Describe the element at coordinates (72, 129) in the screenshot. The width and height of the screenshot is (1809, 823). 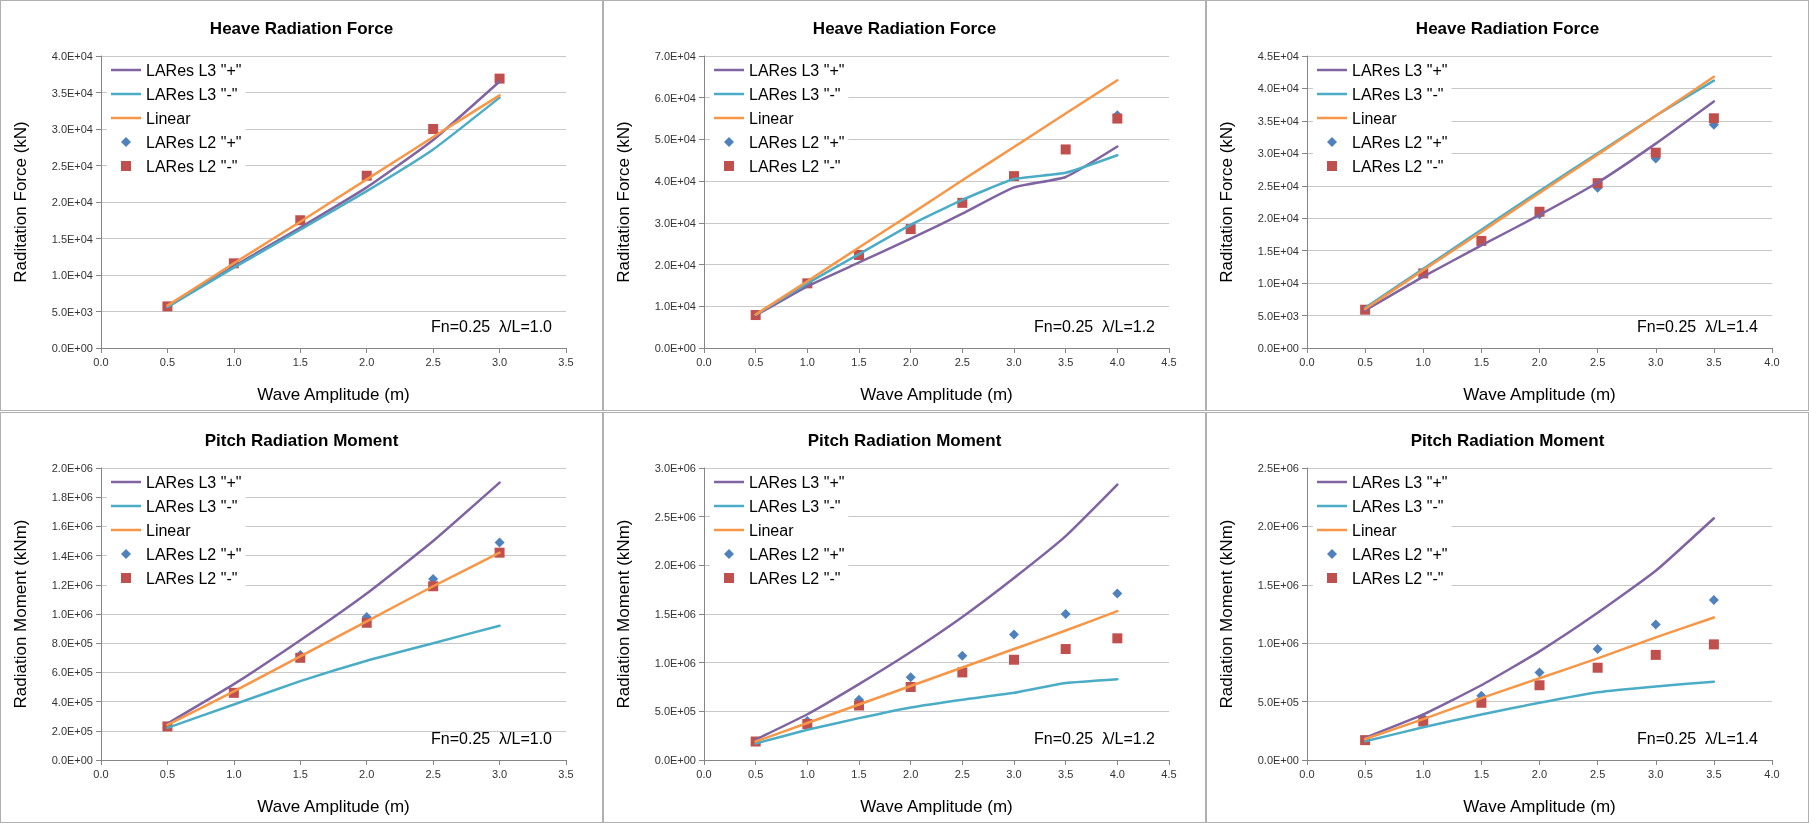
I see `y-tick-label: 3.0E+04` at that location.